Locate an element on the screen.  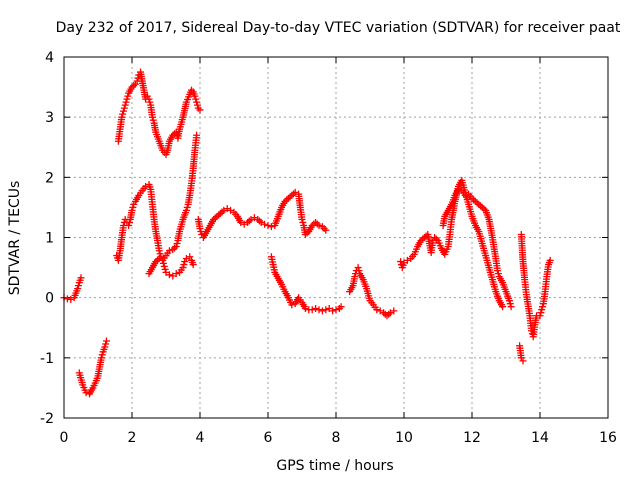
y-tick-label: -1 is located at coordinates (47, 359).